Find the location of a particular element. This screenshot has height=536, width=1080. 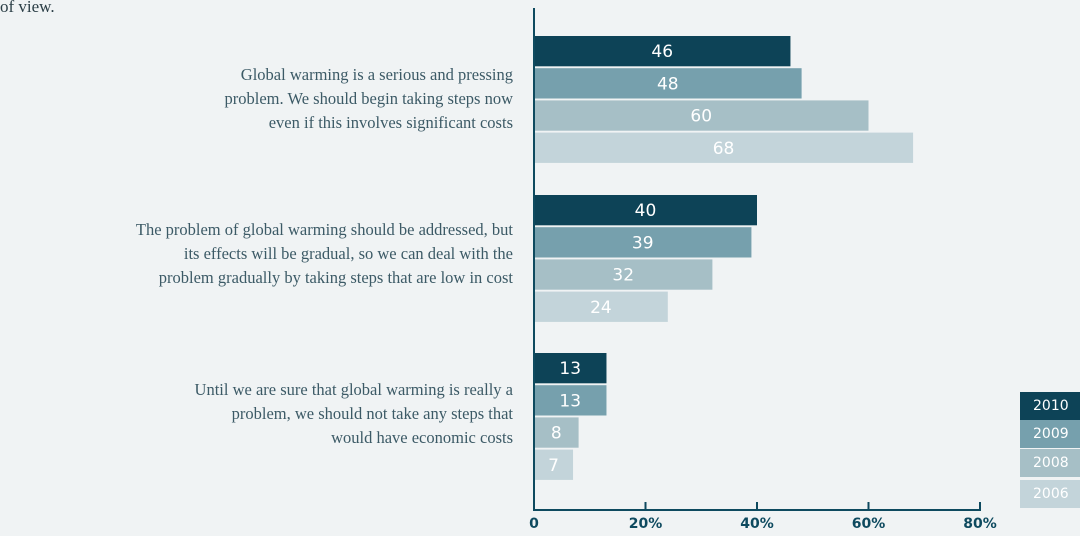

bar-value-label: 60 is located at coordinates (701, 117).